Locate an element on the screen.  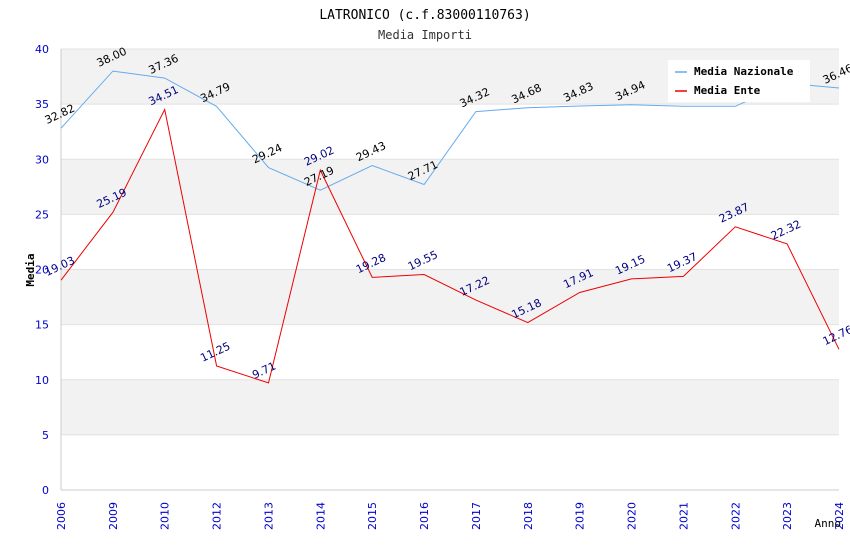
x-tick-label: 2006 is located at coordinates (61, 516).